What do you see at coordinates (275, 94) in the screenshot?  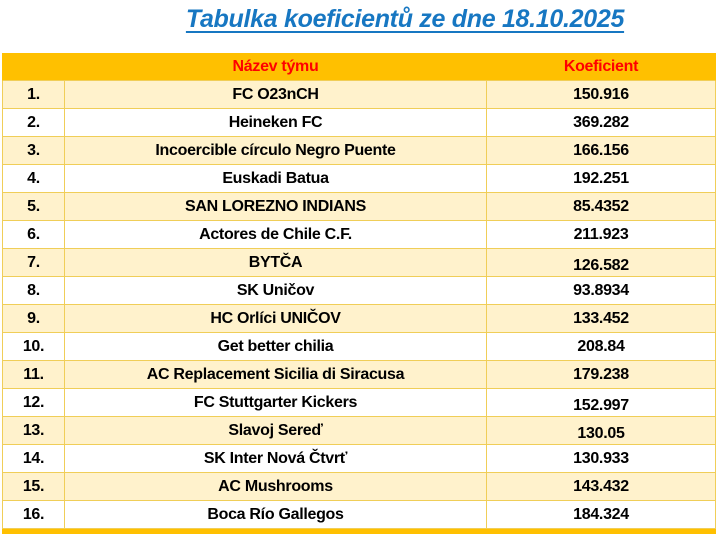 I see `team-name-cell: FC O23nCH` at bounding box center [275, 94].